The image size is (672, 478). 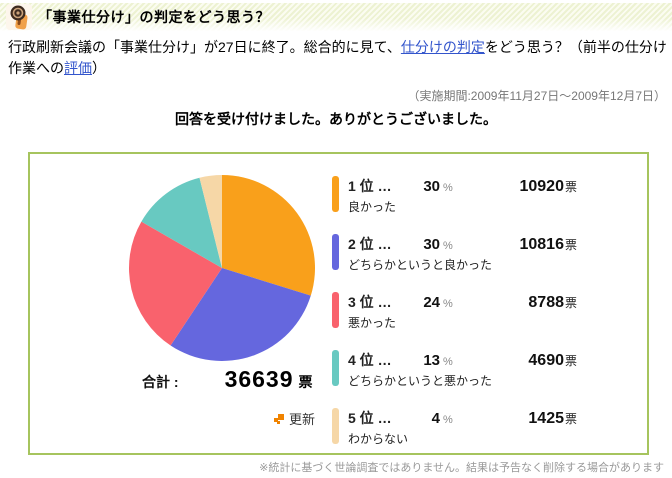 I want to click on legend-label: どちらかというと良かった, so click(x=420, y=265).